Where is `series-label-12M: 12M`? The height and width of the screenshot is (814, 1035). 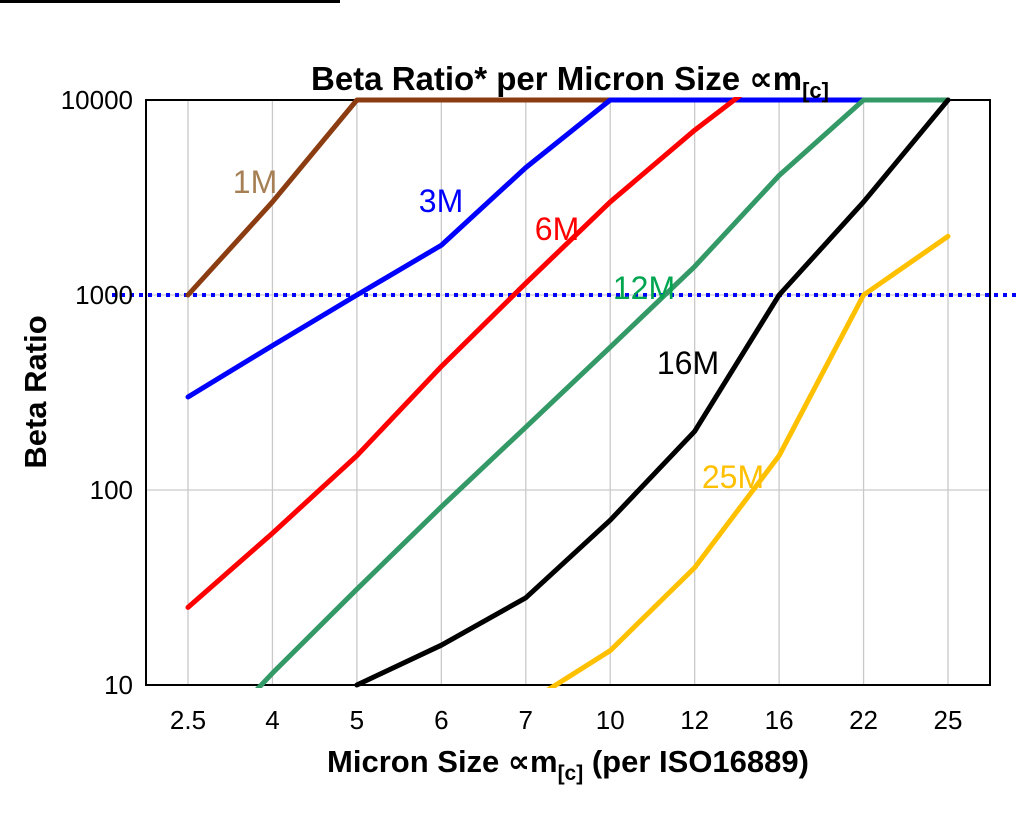 series-label-12M: 12M is located at coordinates (644, 288).